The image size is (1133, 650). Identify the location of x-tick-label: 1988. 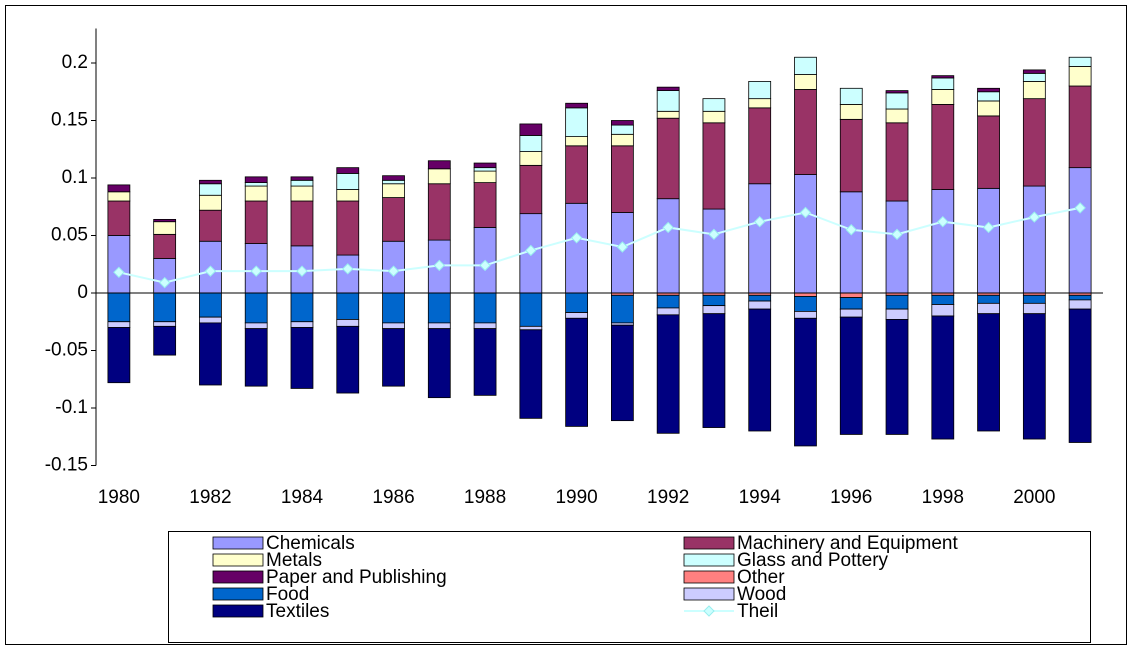
(485, 497).